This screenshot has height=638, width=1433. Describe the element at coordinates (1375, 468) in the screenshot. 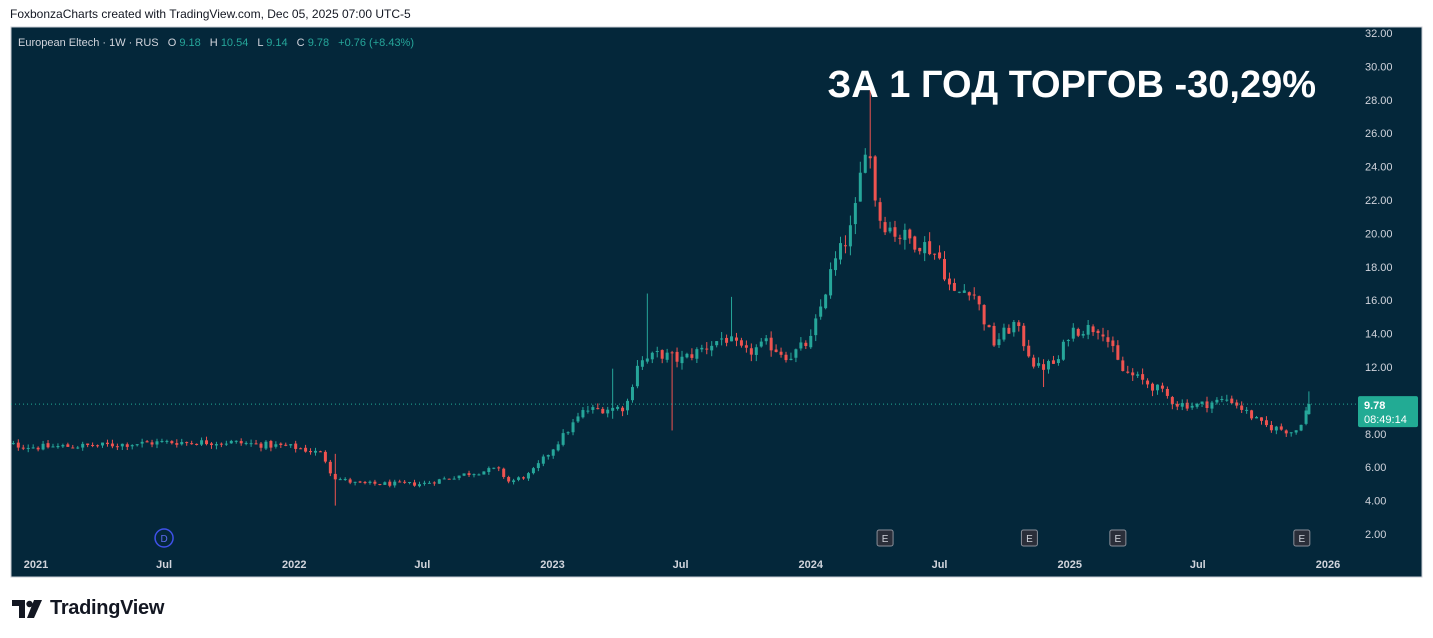

I see `price-tick-label: 6.00` at that location.